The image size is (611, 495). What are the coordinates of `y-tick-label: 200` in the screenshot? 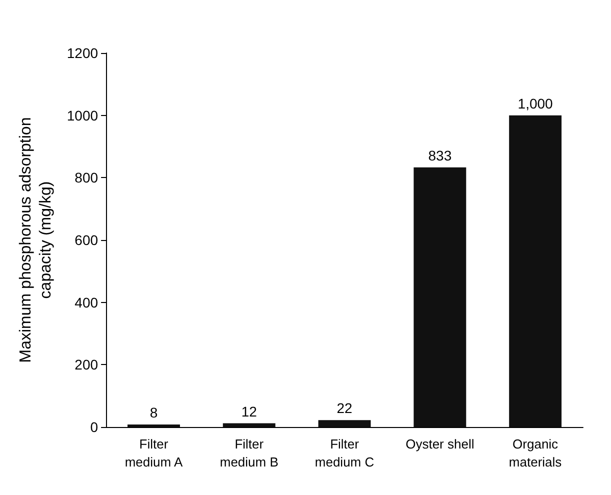 It's located at (86, 364).